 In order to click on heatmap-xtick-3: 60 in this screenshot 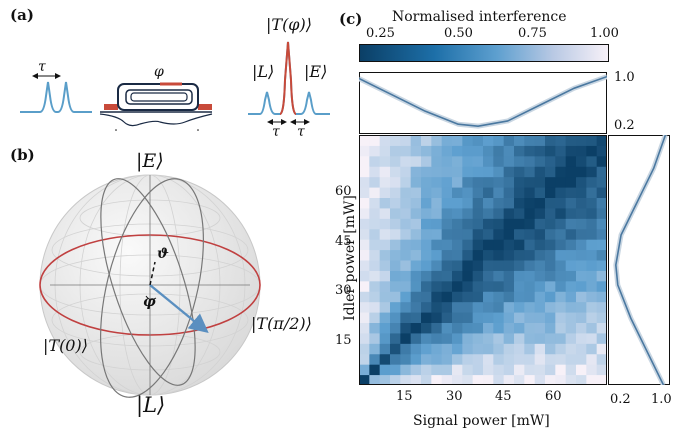, I will do `click(553, 396)`.